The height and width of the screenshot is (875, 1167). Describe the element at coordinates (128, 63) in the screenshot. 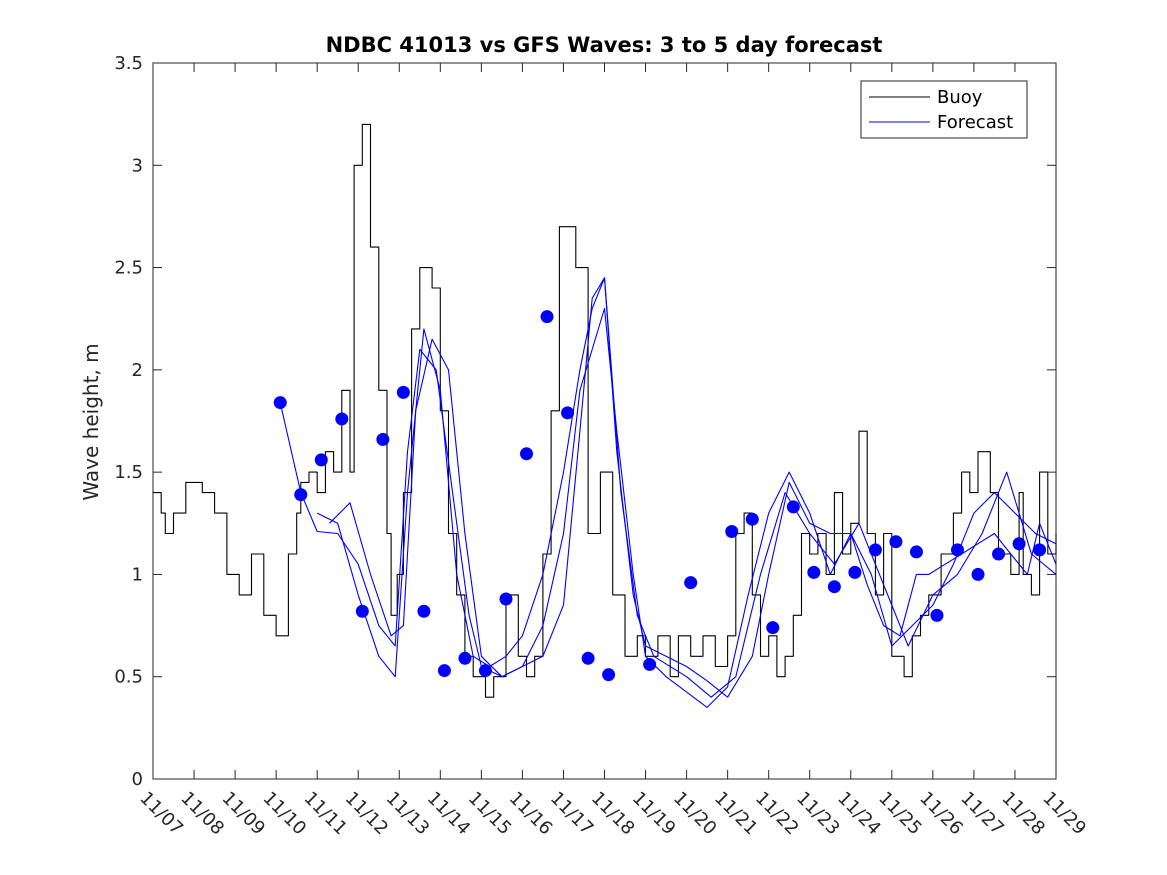

I see `y-tick-label: 3.5` at that location.